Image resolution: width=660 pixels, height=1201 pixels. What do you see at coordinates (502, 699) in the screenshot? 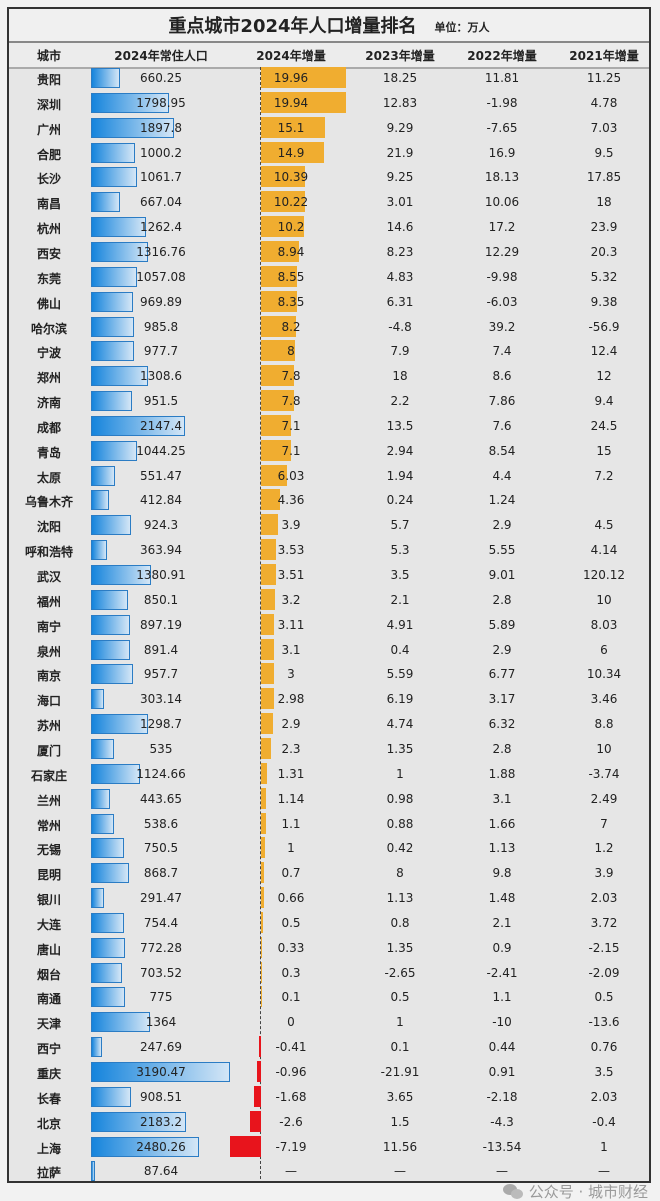
I see `increment-2022: 3.17` at bounding box center [502, 699].